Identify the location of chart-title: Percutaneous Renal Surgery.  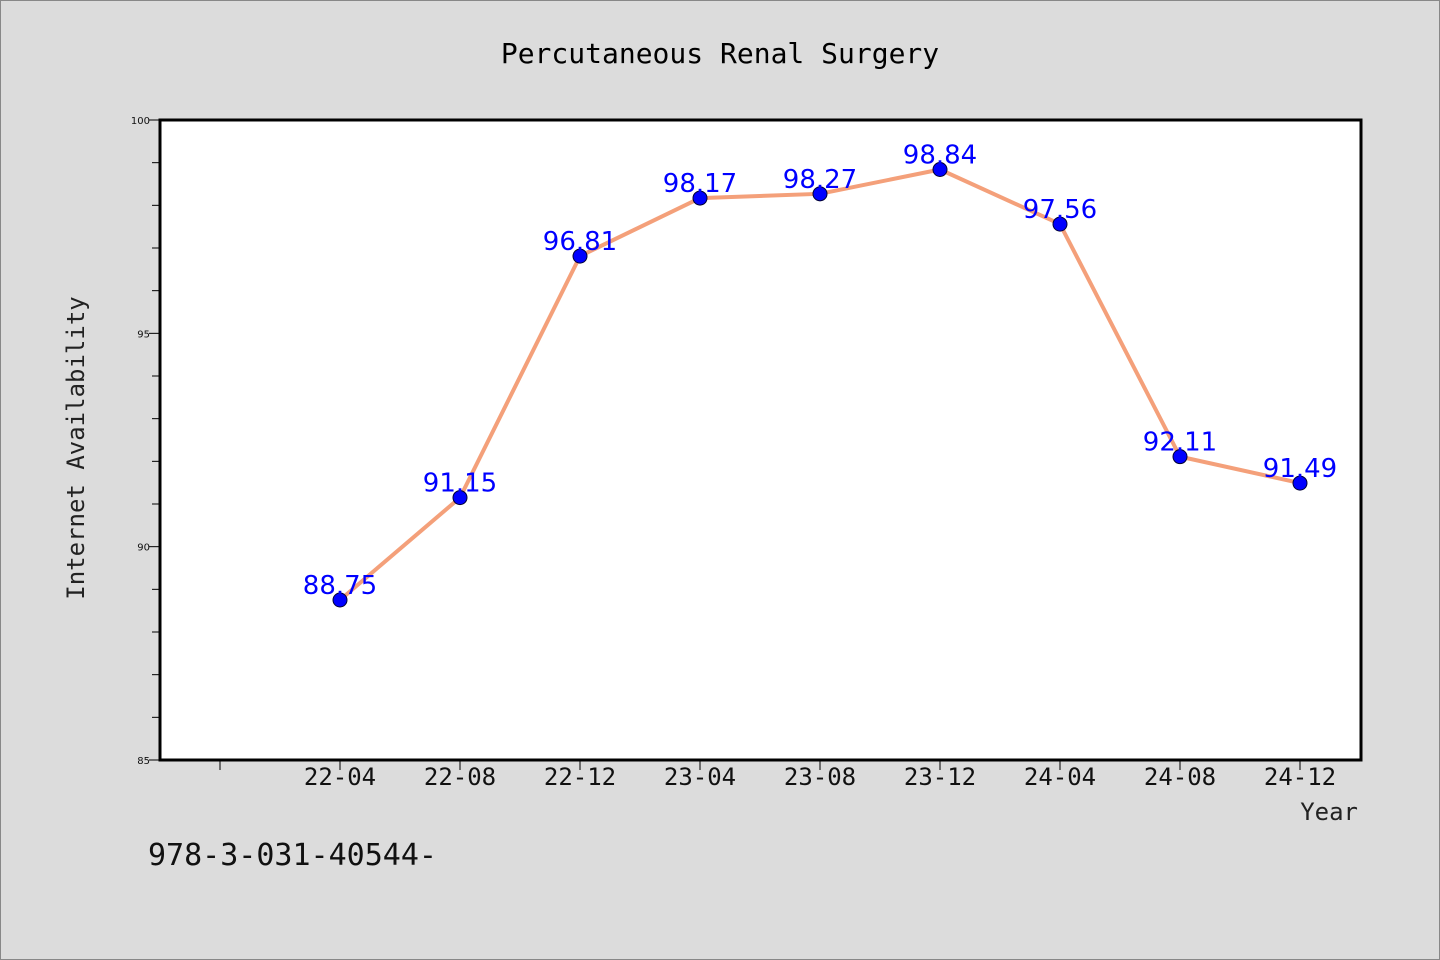
(720, 53).